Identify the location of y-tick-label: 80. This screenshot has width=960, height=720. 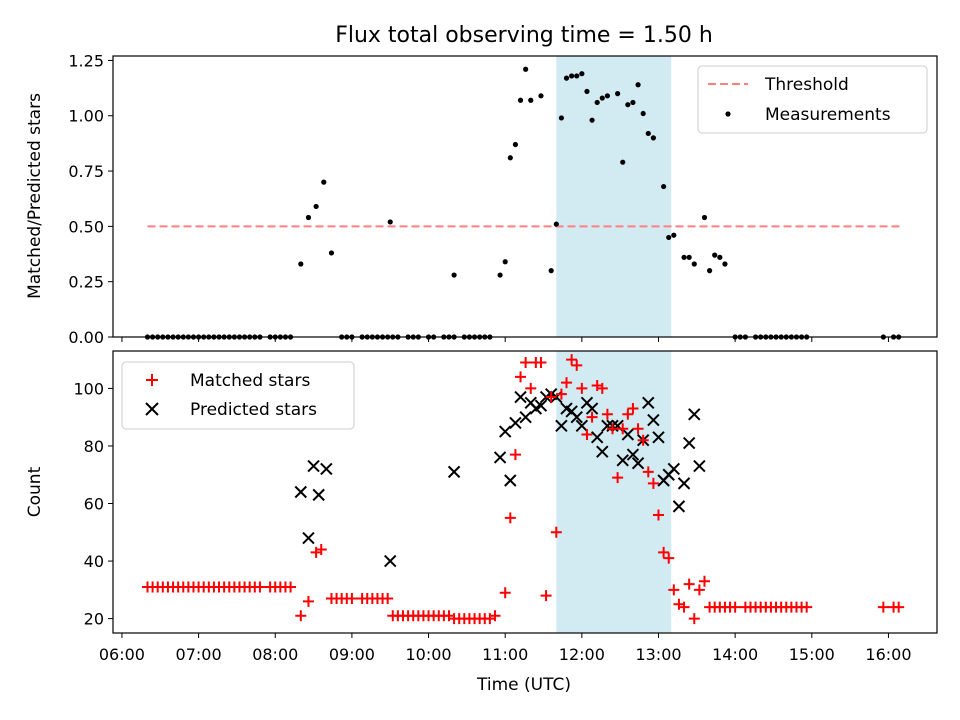
(94, 446).